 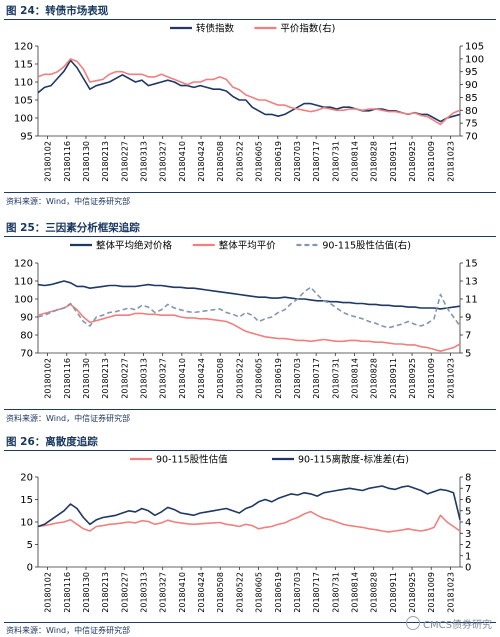 What do you see at coordinates (68, 418) in the screenshot?
I see `chart-source-2: 资料来源：Wind，中信证券研究部` at bounding box center [68, 418].